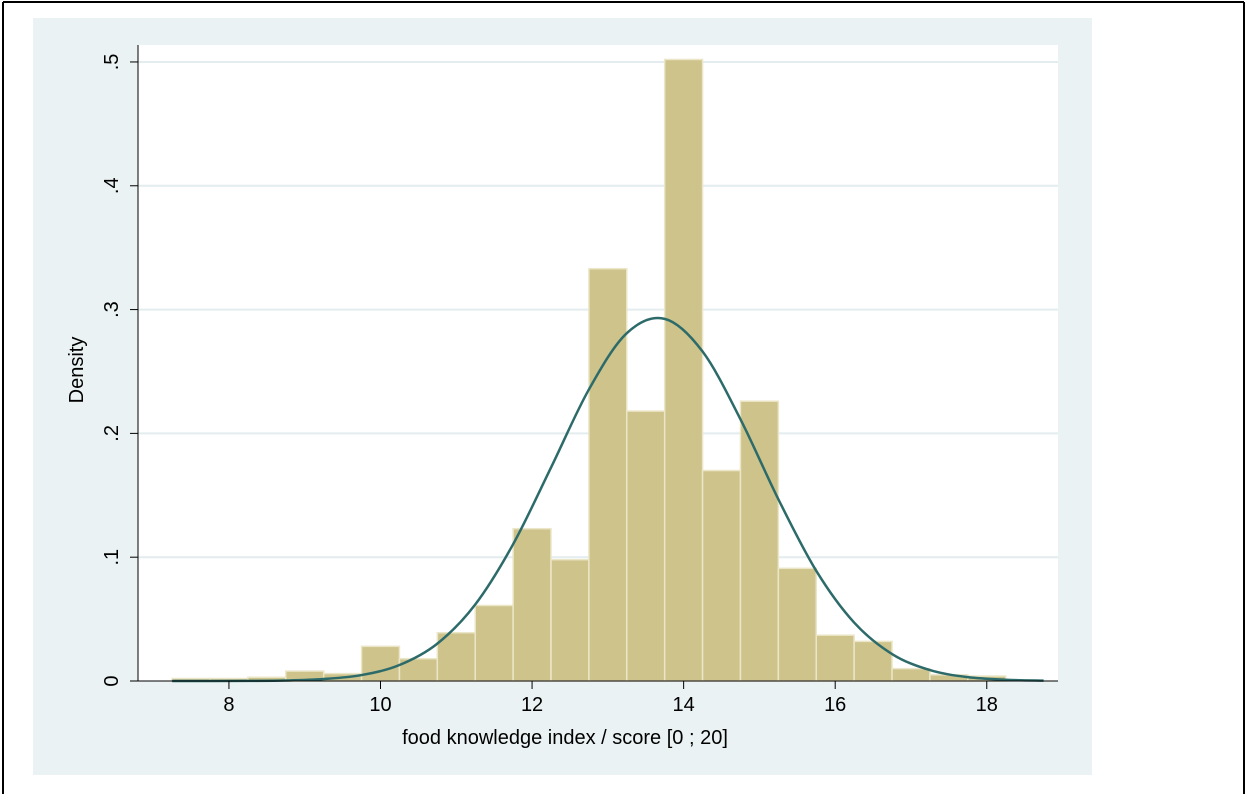 This screenshot has width=1247, height=794. Describe the element at coordinates (565, 738) in the screenshot. I see `x-axis-label: food knowledge index / score [0 ; 20]` at that location.